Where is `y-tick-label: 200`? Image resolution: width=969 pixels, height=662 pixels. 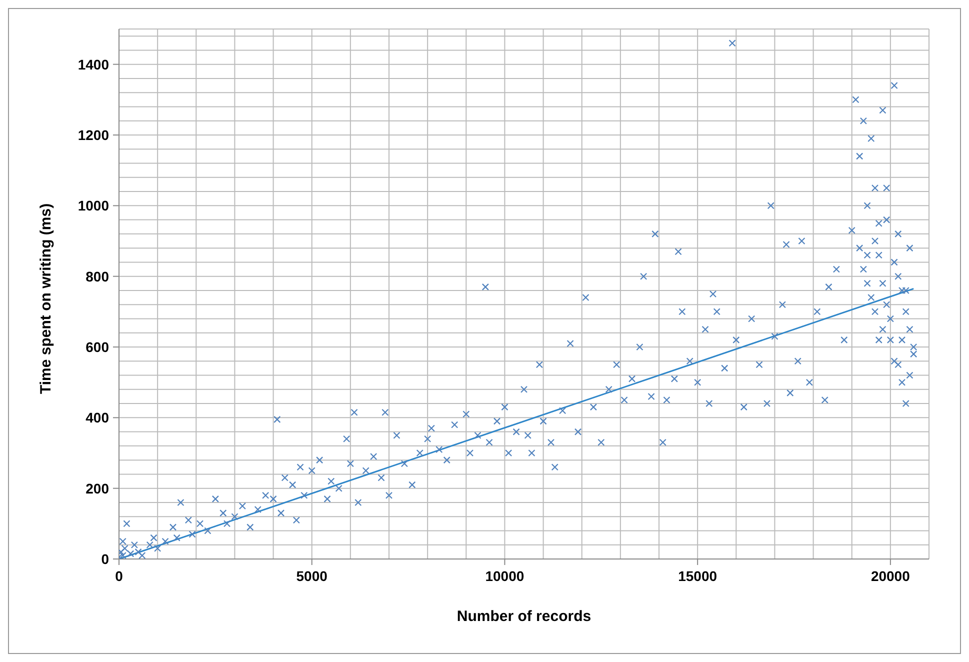
y-tick-label: 200 is located at coordinates (98, 488).